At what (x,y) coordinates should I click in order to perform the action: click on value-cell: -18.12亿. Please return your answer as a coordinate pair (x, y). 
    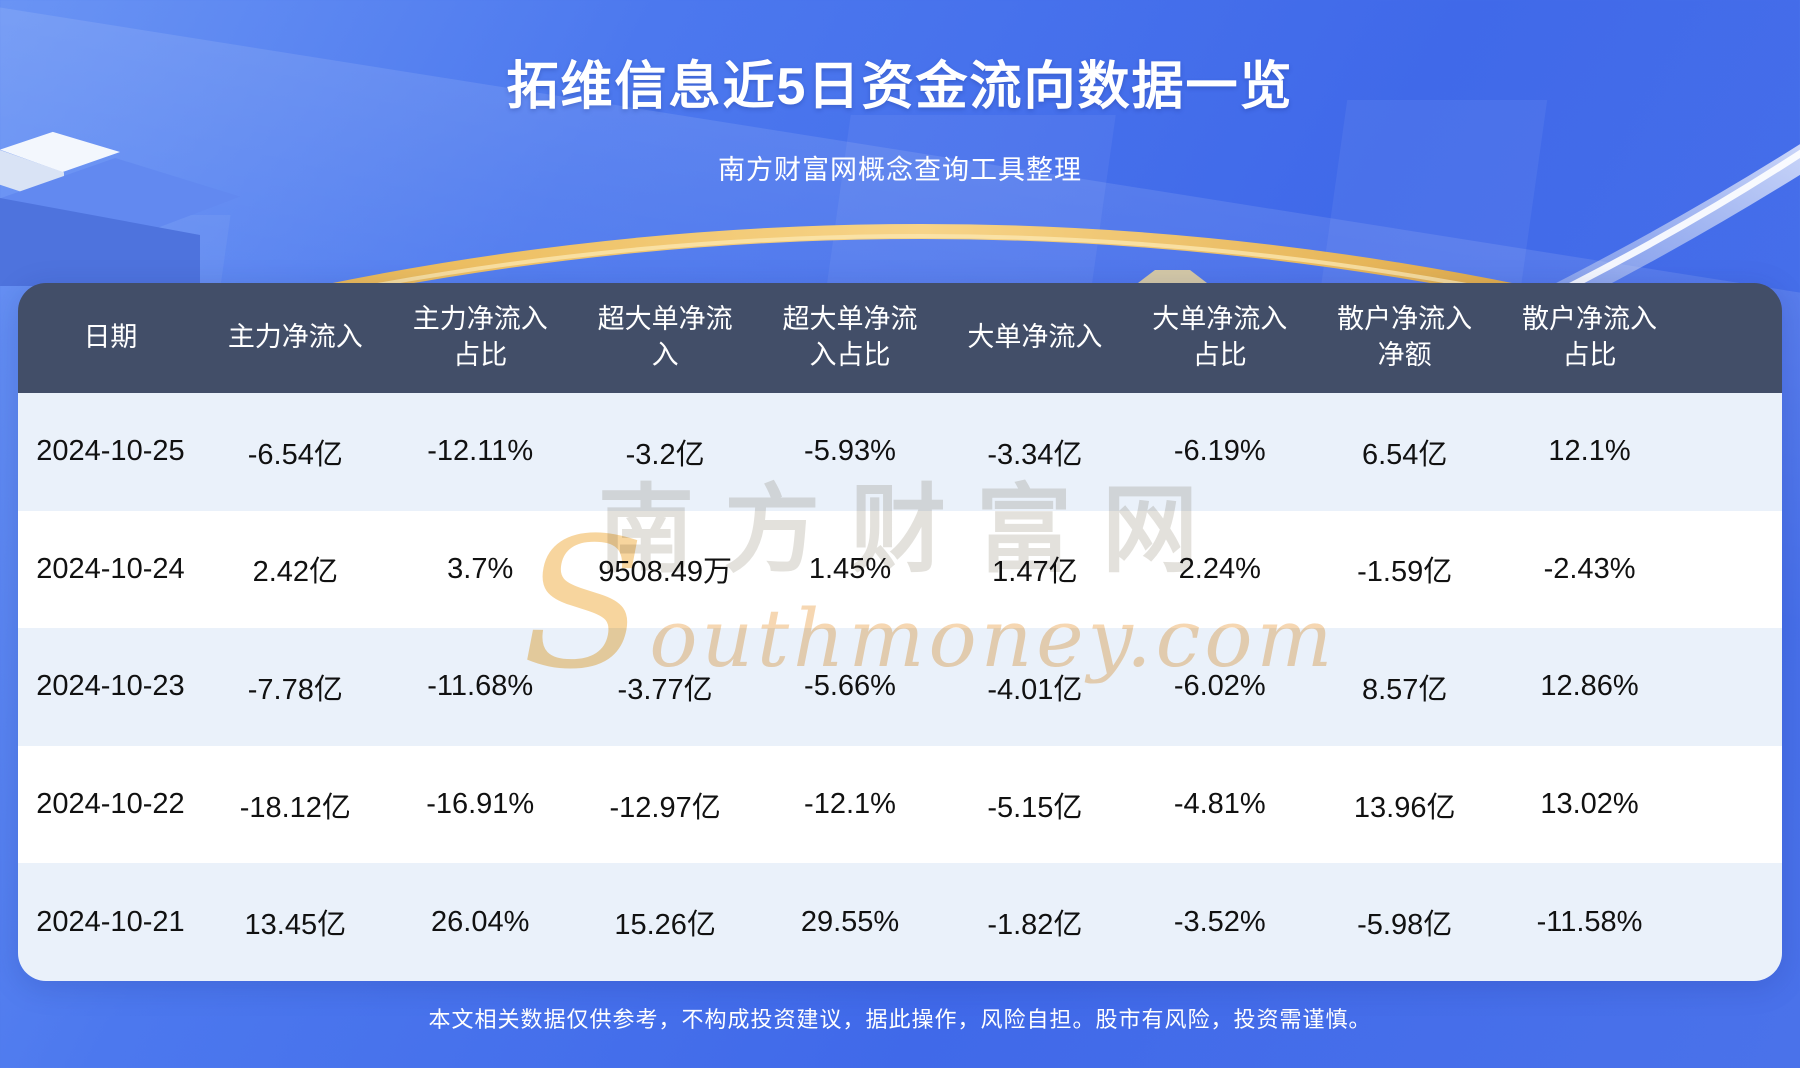
    Looking at the image, I should click on (295, 807).